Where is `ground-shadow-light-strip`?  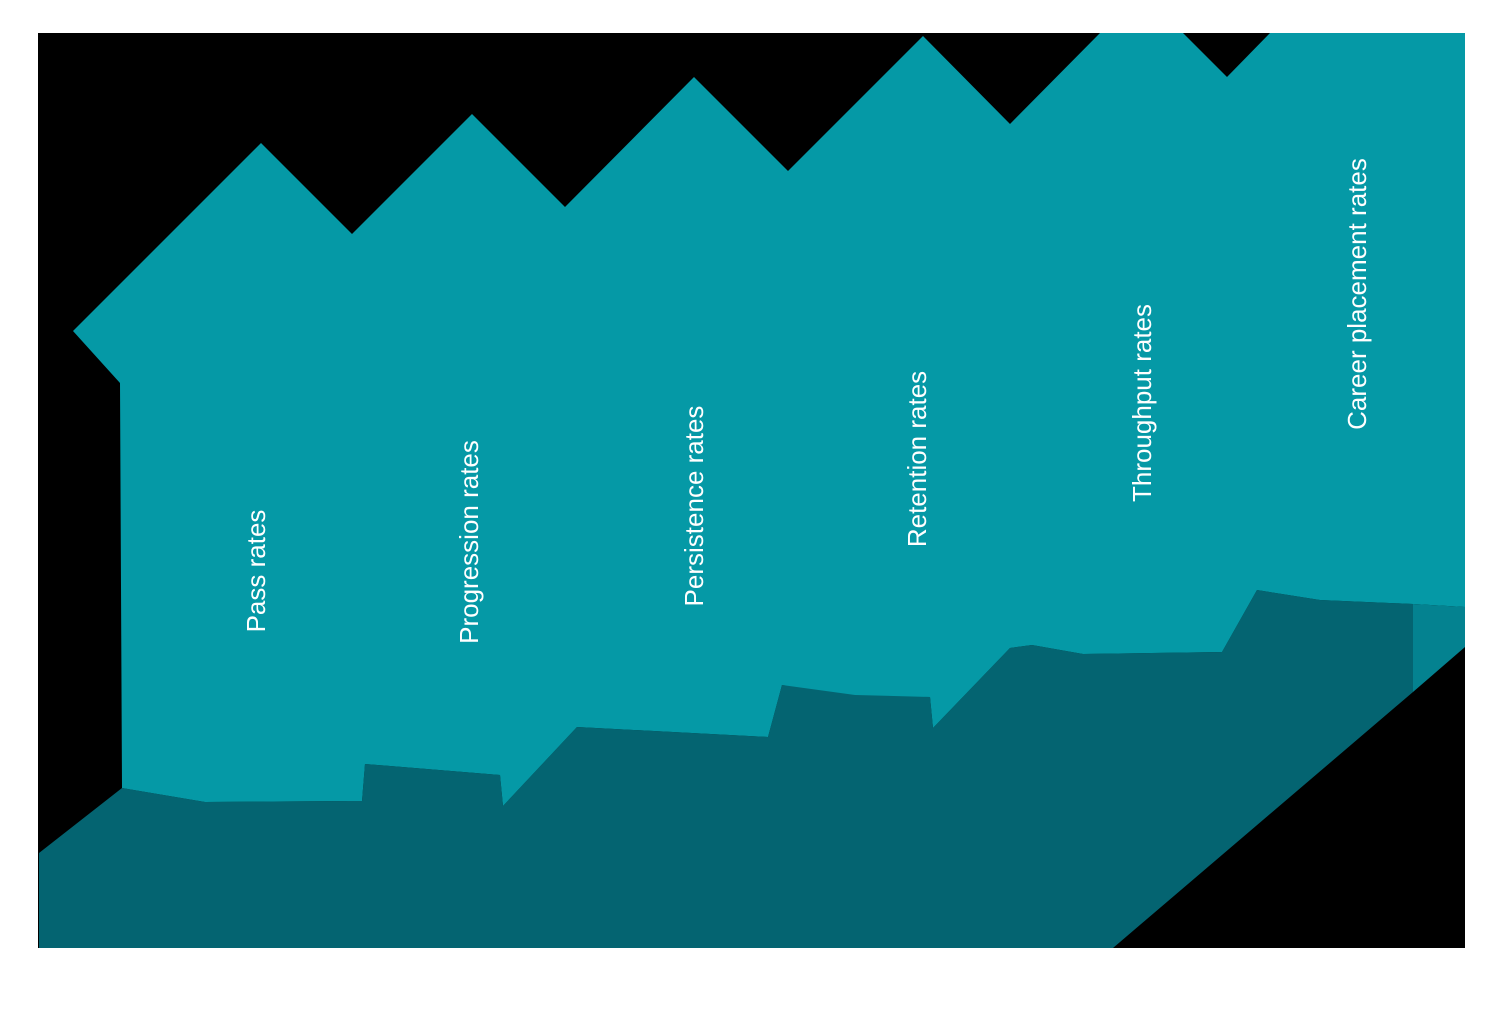
ground-shadow-light-strip is located at coordinates (1439, 648).